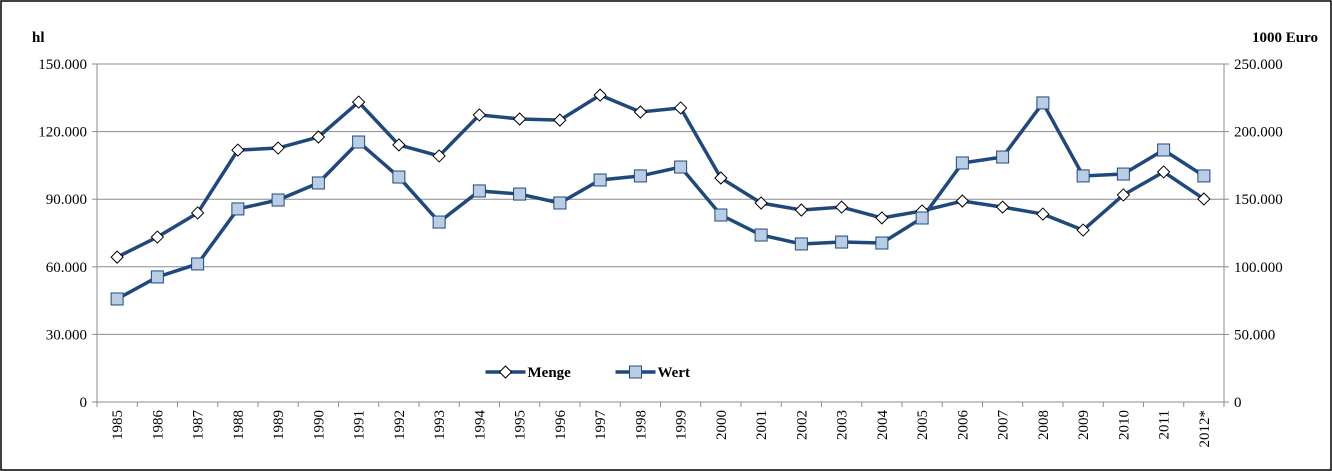  I want to click on x-tick-label: 2010, so click(1124, 425).